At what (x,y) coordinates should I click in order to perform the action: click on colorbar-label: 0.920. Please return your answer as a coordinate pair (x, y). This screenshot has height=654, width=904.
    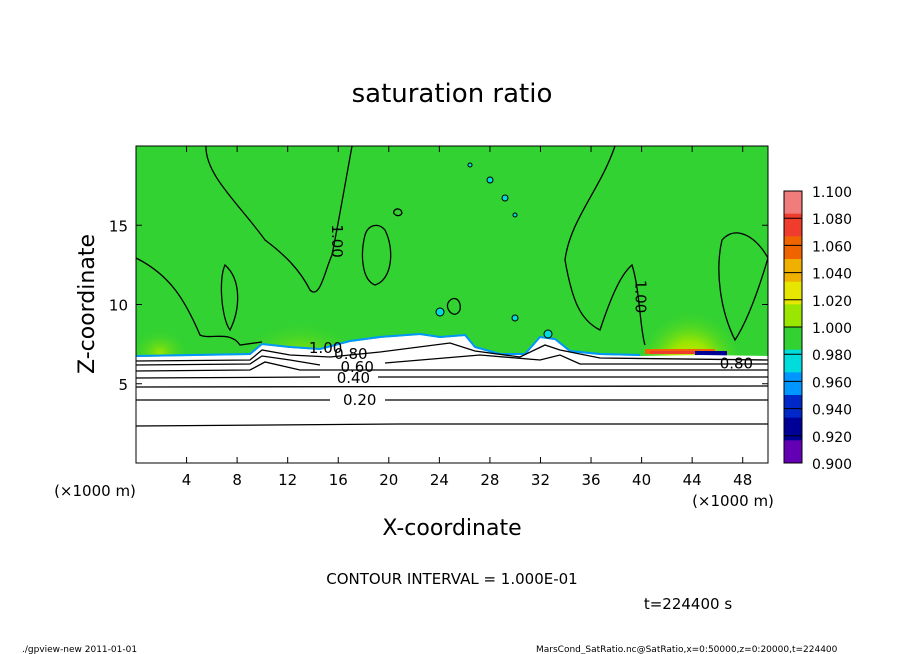
    Looking at the image, I should click on (832, 438).